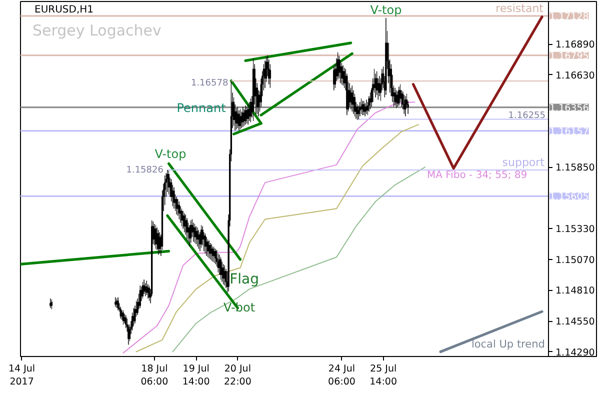 This screenshot has width=610, height=400. I want to click on annotation: resistant, so click(520, 8).